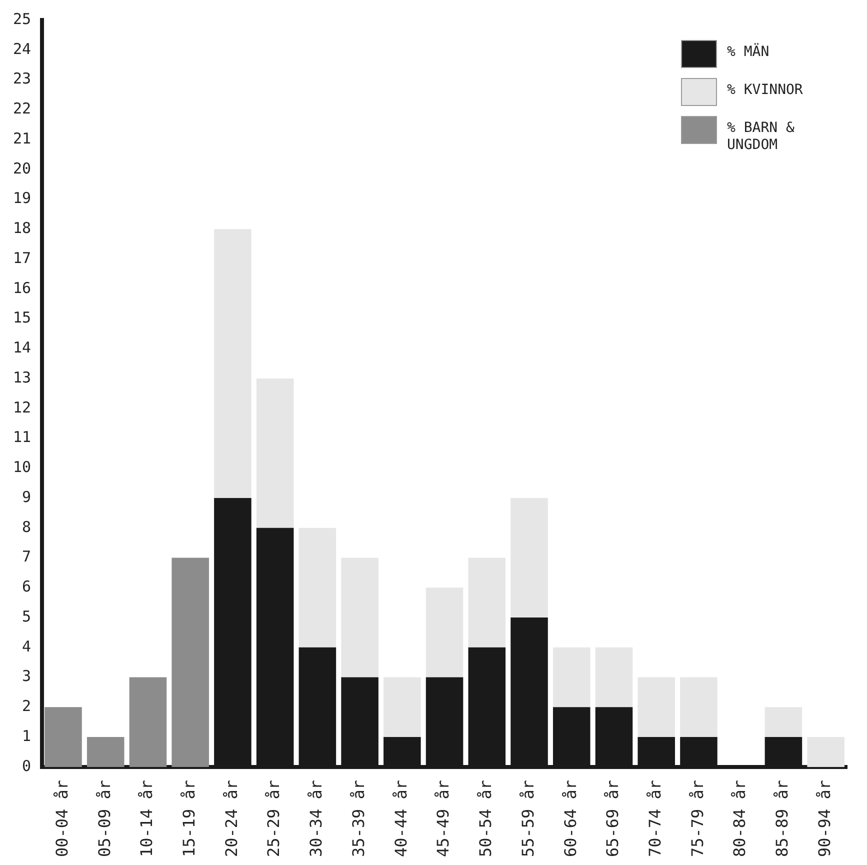 Image resolution: width=867 pixels, height=865 pixels. Describe the element at coordinates (22, 377) in the screenshot. I see `y-tick-label: 13` at that location.